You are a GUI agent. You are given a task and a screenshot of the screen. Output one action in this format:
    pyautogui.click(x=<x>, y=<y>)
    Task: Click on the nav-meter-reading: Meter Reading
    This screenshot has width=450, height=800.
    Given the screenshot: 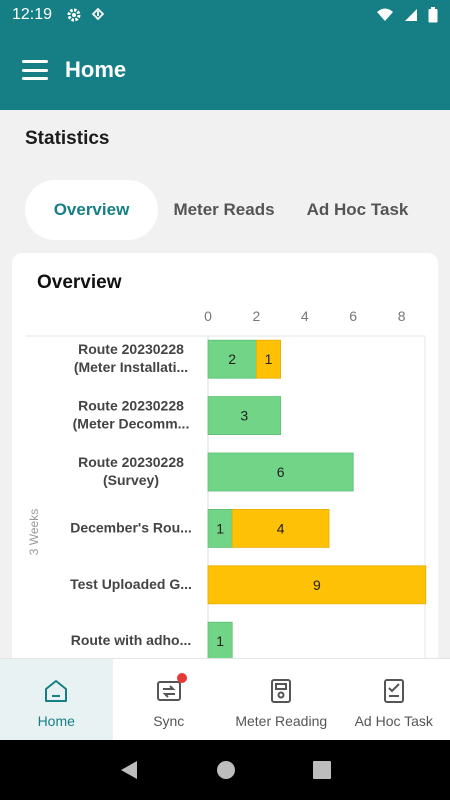 What is the action you would take?
    pyautogui.click(x=281, y=699)
    